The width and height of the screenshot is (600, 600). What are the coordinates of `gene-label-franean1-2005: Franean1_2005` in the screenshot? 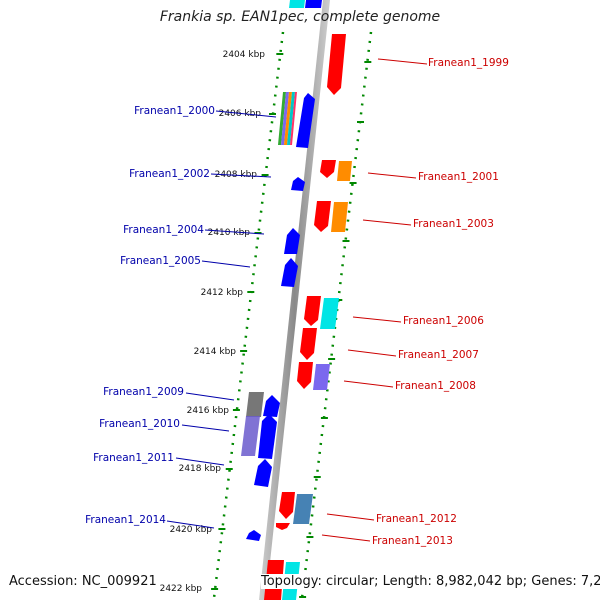 It's located at (160, 261).